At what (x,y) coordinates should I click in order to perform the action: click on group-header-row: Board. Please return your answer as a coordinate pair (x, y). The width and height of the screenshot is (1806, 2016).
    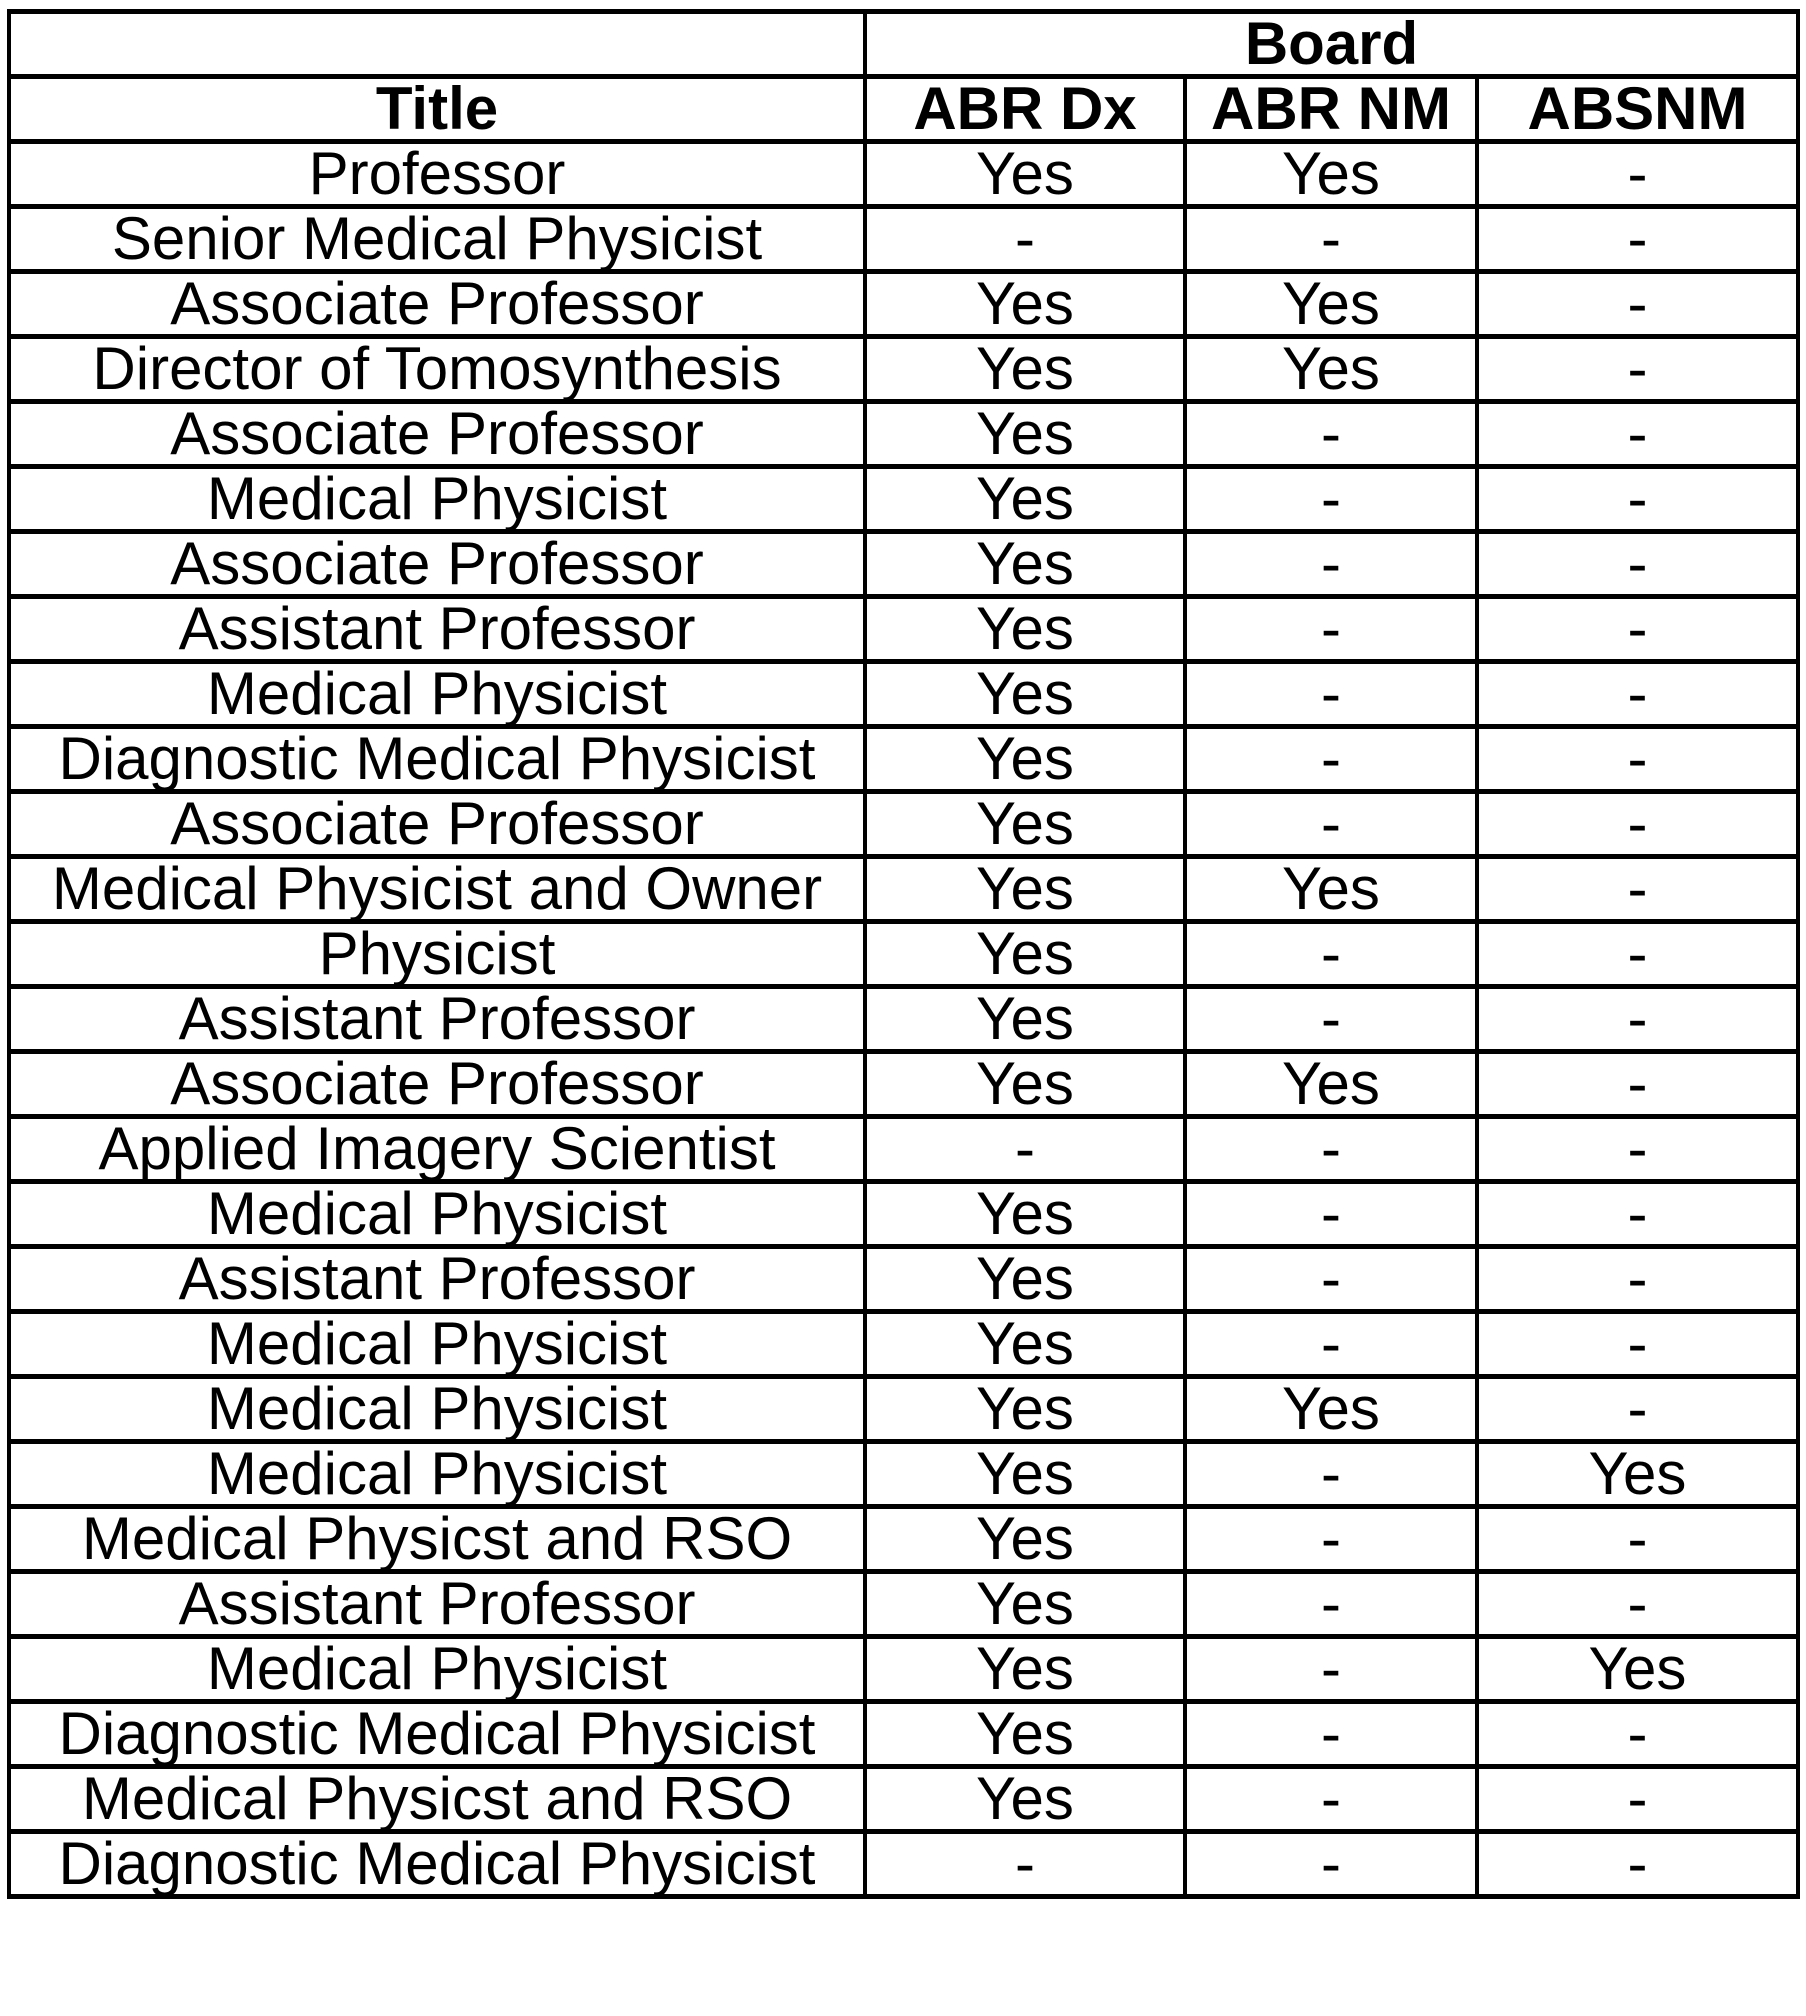
    Looking at the image, I should click on (903, 44).